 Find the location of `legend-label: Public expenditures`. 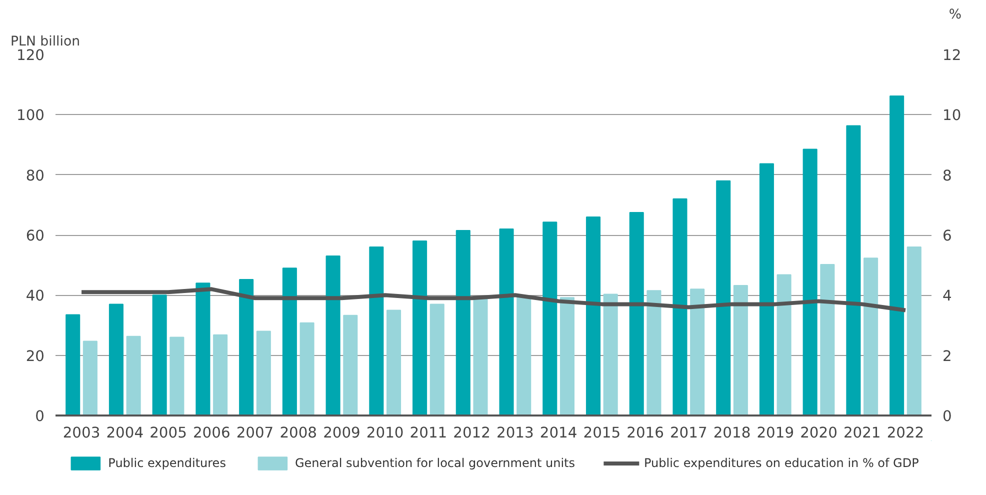

legend-label: Public expenditures is located at coordinates (167, 463).